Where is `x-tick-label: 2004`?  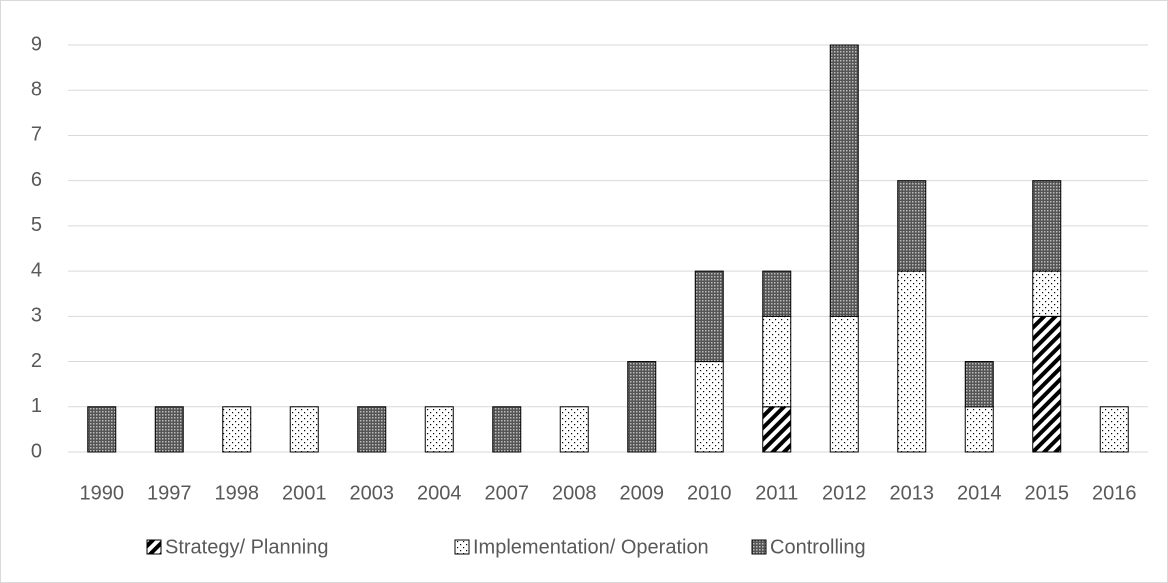
x-tick-label: 2004 is located at coordinates (439, 493).